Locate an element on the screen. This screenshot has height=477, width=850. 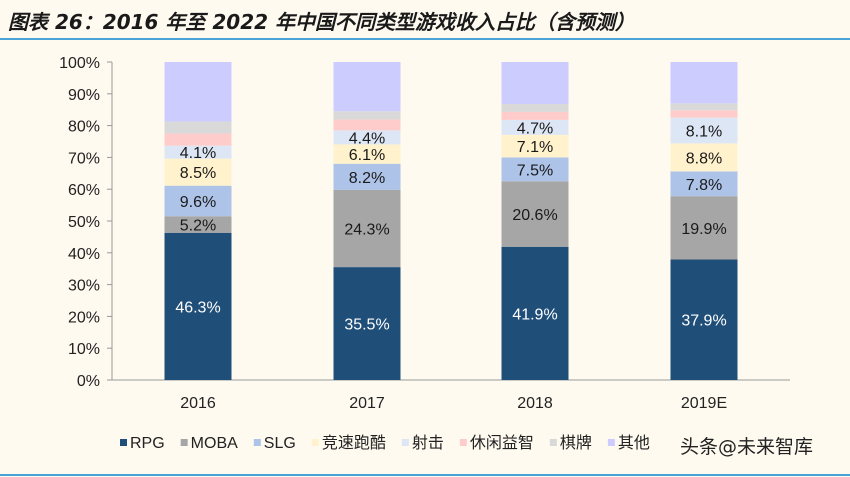
data-label: 7.1% is located at coordinates (535, 147).